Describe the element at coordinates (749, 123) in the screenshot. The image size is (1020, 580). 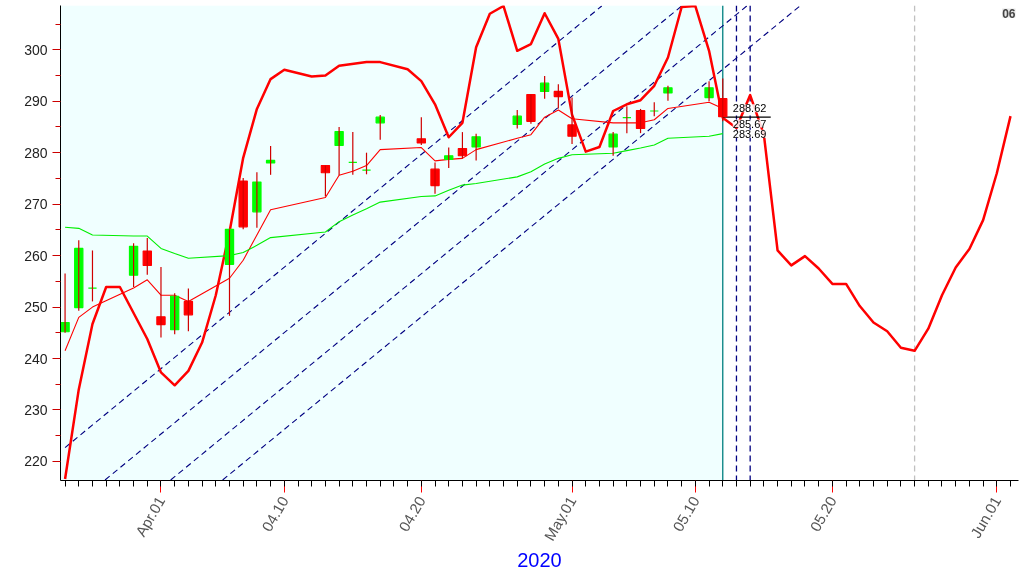
I see `annotation: 285.67` at that location.